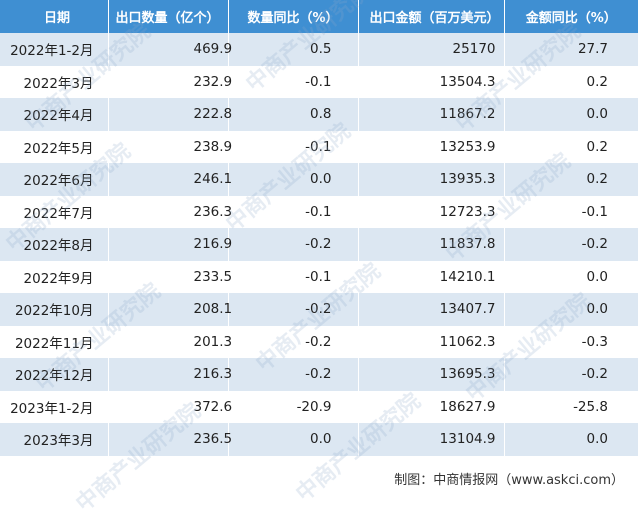  Describe the element at coordinates (170, 374) in the screenshot. I see `cell-quantity: 216.3` at that location.